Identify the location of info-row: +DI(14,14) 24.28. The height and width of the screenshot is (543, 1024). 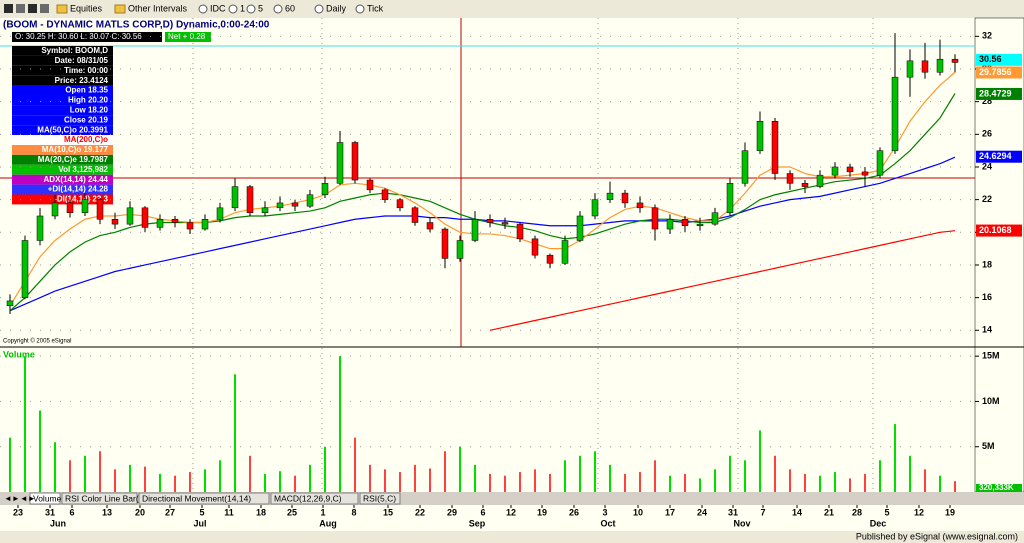
(78, 189).